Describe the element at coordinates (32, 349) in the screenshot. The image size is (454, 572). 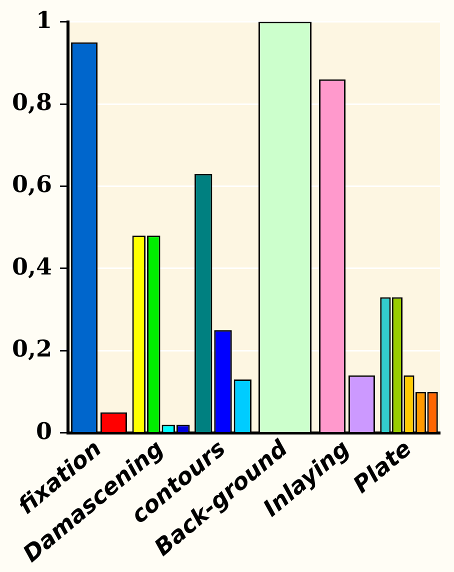
I see `y-tick-label: 0,2` at that location.